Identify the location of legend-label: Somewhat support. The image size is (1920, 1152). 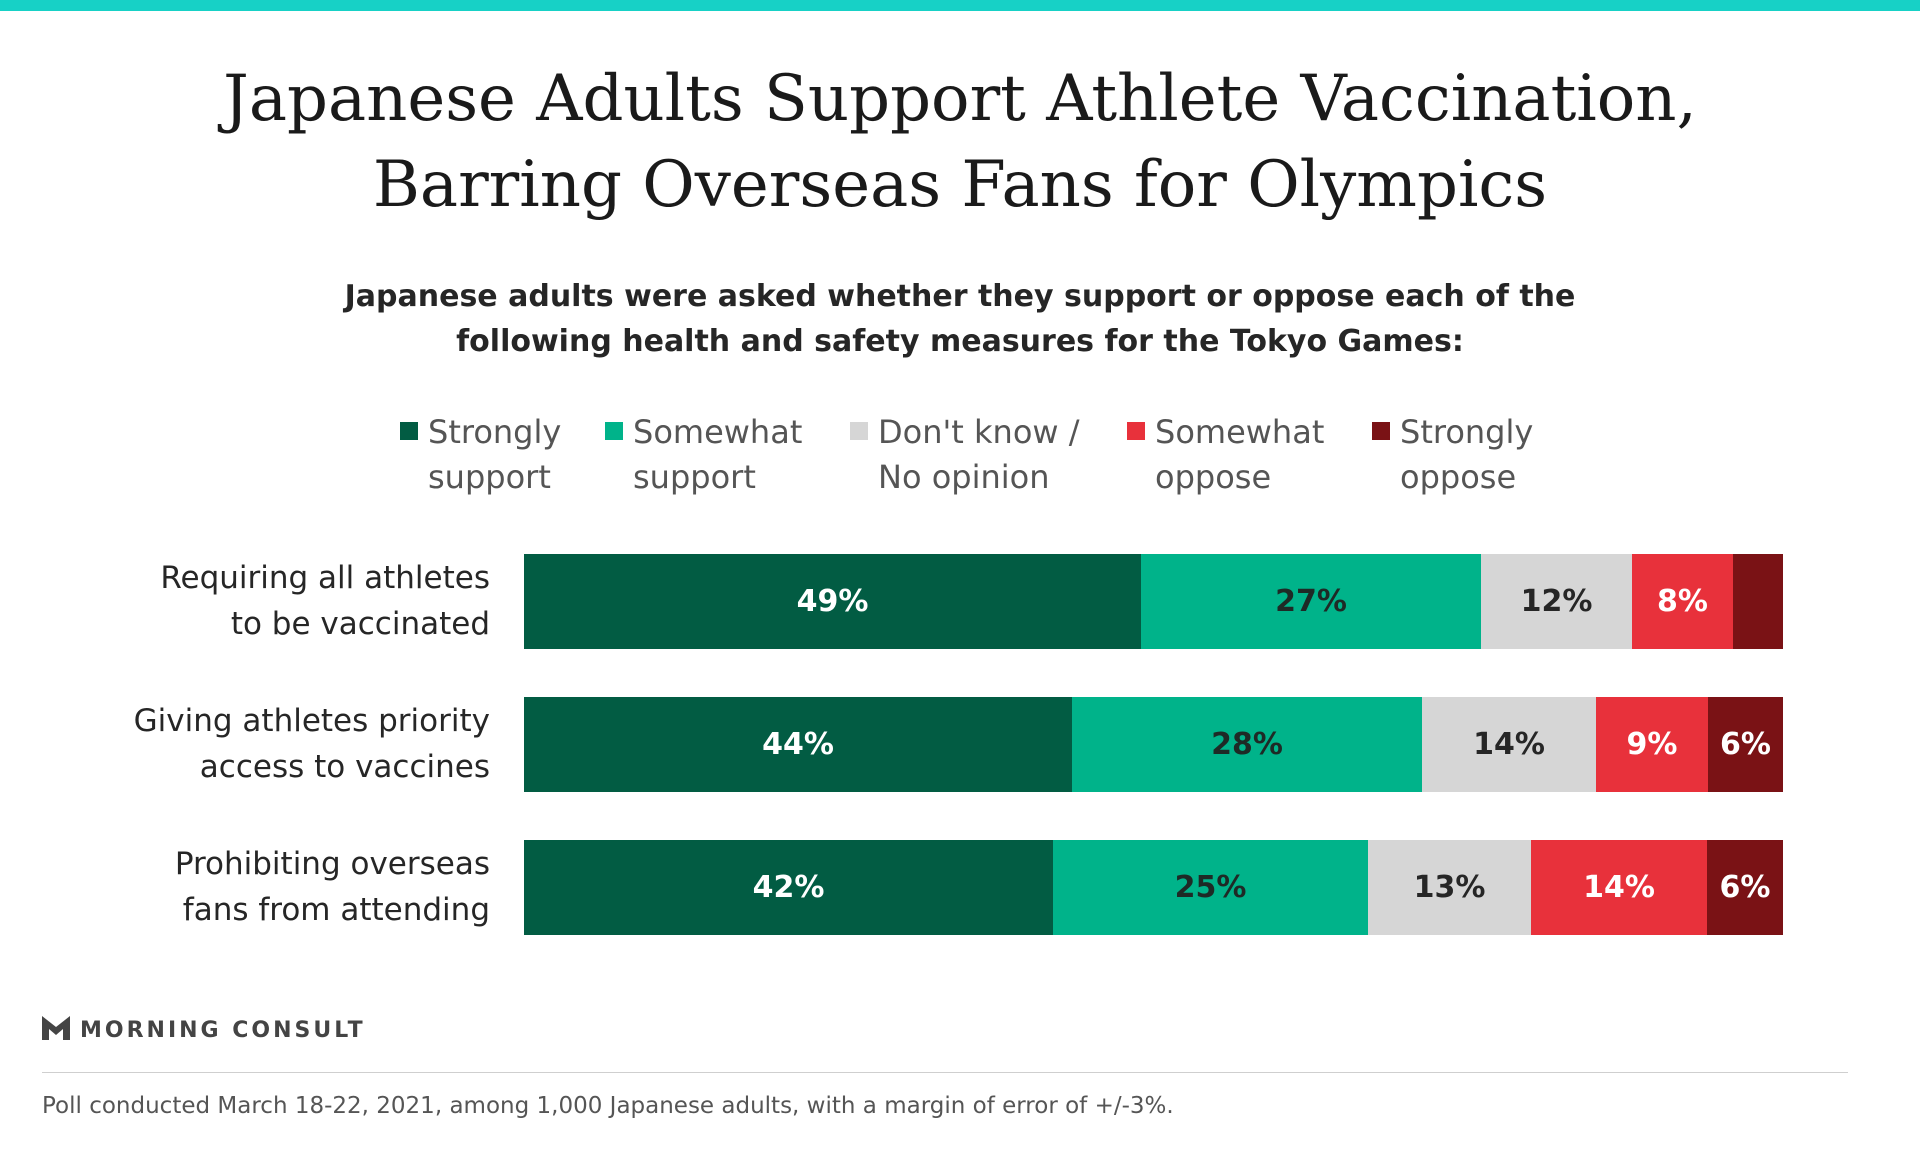
(717, 455).